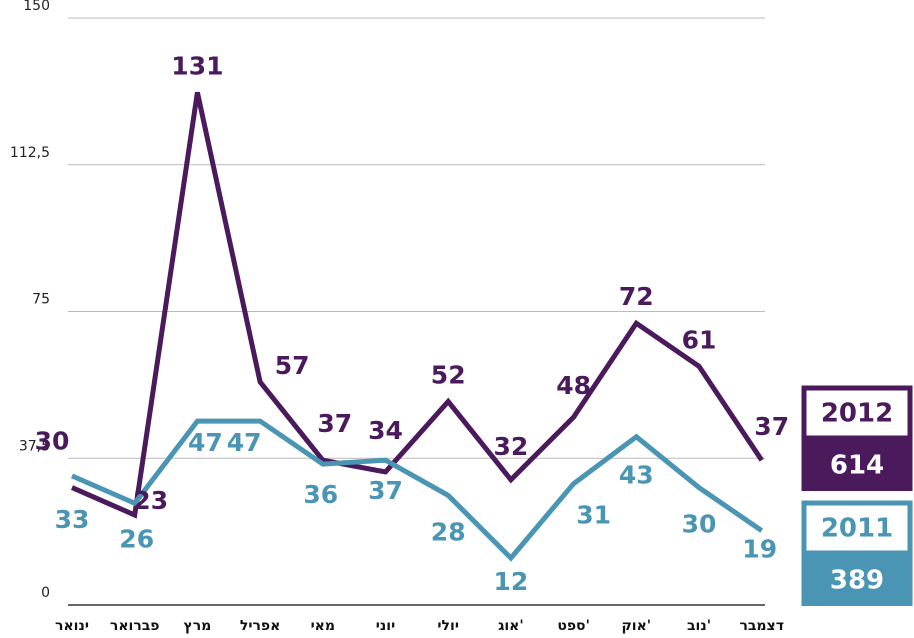 Image resolution: width=914 pixels, height=638 pixels. What do you see at coordinates (135, 626) in the screenshot?
I see `x-tick-label: פברואר` at bounding box center [135, 626].